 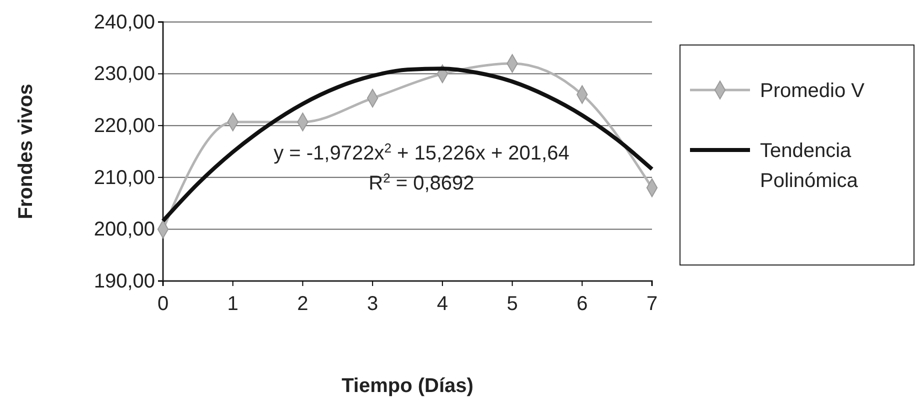 What do you see at coordinates (163, 304) in the screenshot?
I see `x-tick-label: 0` at bounding box center [163, 304].